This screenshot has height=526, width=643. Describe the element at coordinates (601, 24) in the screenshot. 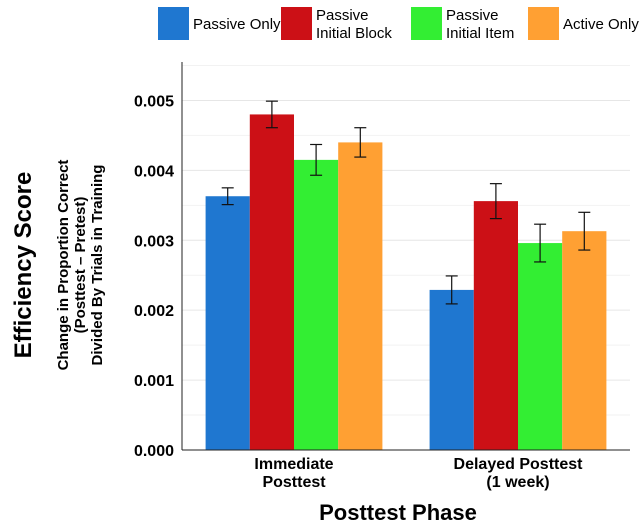

I see `legend-label: Active Only` at that location.